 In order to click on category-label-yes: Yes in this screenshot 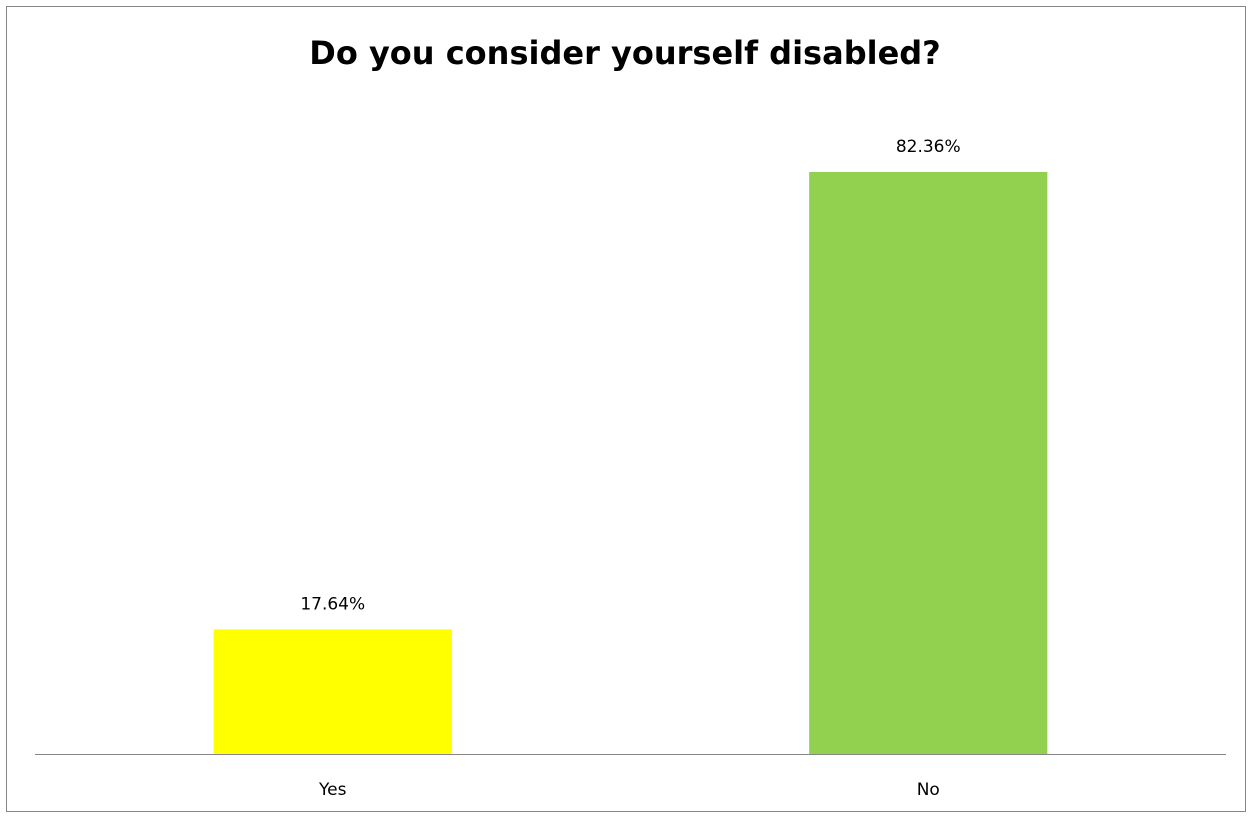, I will do `click(332, 790)`.